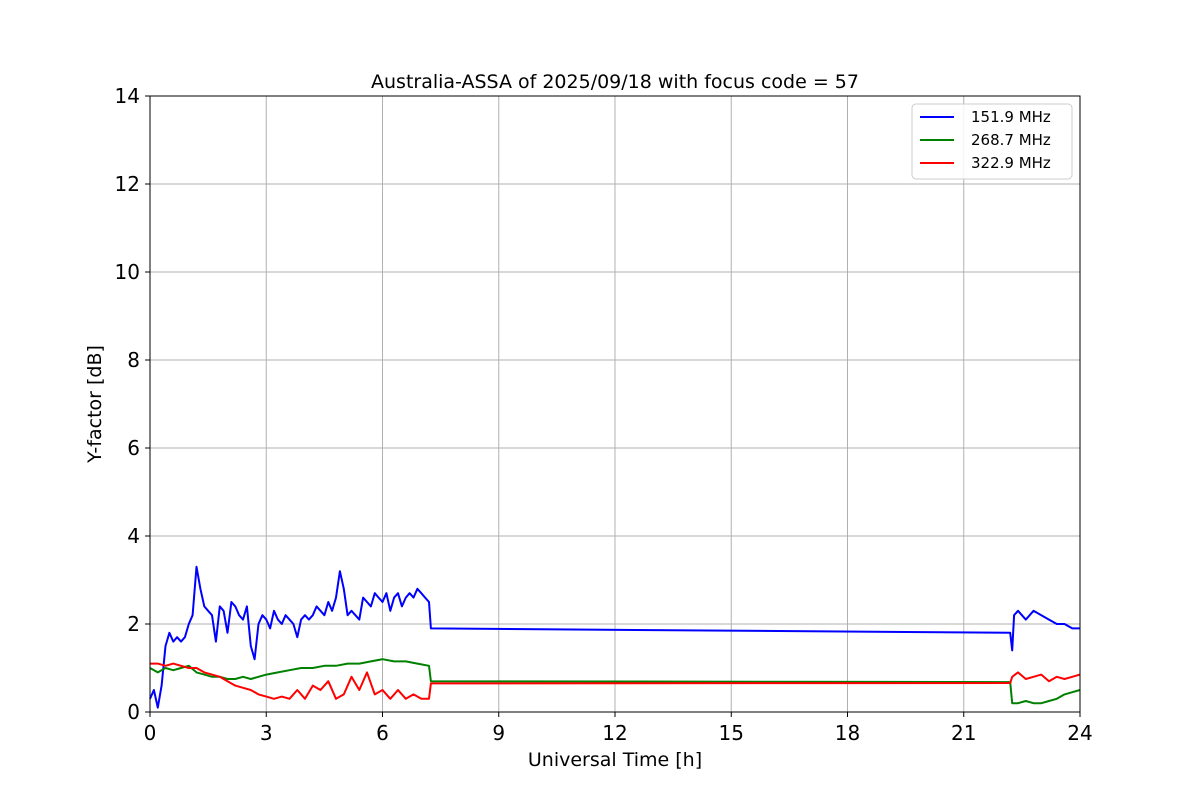 The width and height of the screenshot is (1200, 804). Describe the element at coordinates (498, 733) in the screenshot. I see `x-tick-label: 9` at that location.